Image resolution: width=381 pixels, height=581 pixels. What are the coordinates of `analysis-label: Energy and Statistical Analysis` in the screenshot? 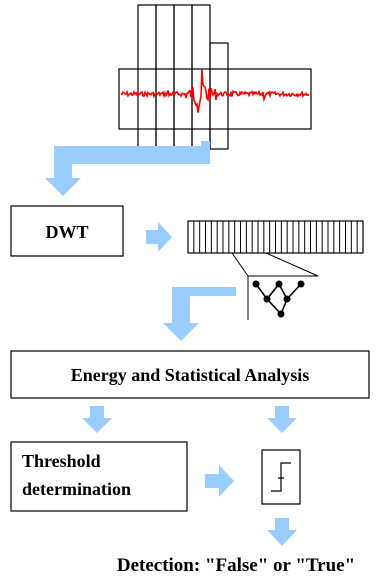 It's located at (190, 375).